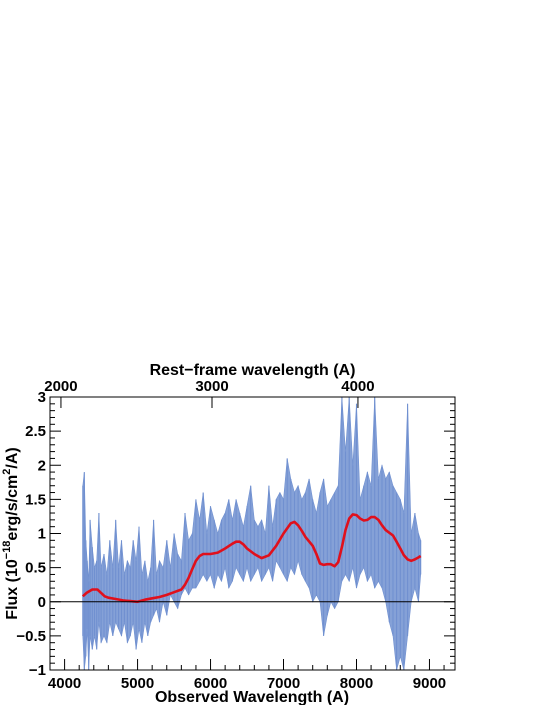  What do you see at coordinates (137, 683) in the screenshot?
I see `x-tick-label: 5000` at bounding box center [137, 683].